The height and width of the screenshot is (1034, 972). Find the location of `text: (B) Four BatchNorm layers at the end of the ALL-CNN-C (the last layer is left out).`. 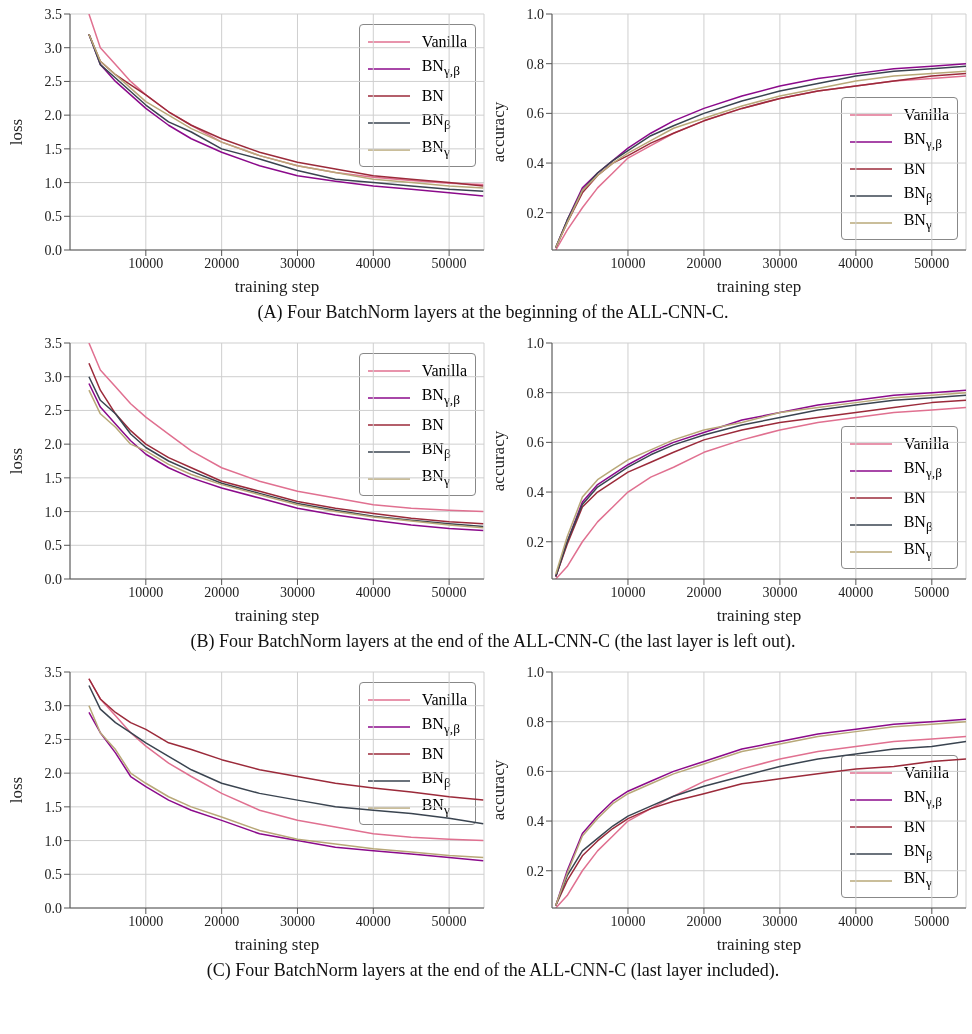

text: (B) Four BatchNorm layers at the end of the ALL-CNN-C (the last layer is left out). is located at coordinates (493, 641).